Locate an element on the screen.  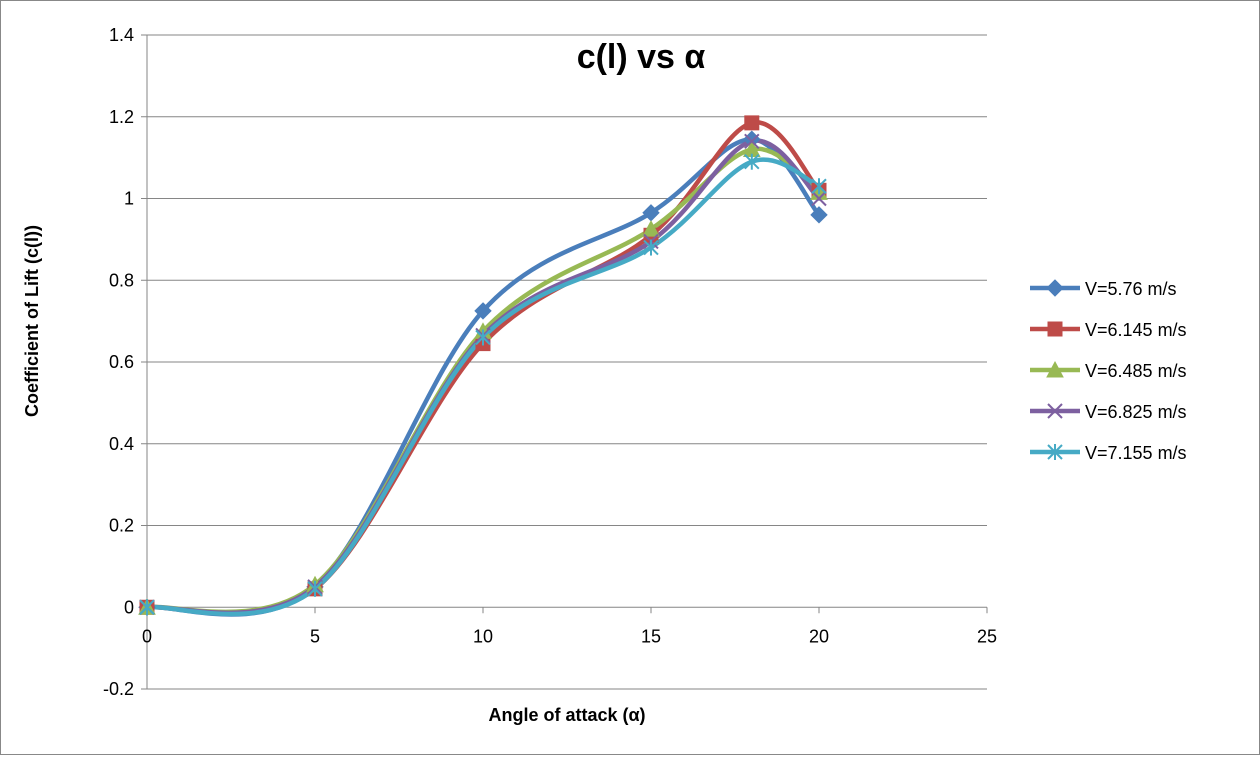
legend-item: V=6.485 m/s is located at coordinates (1108, 370).